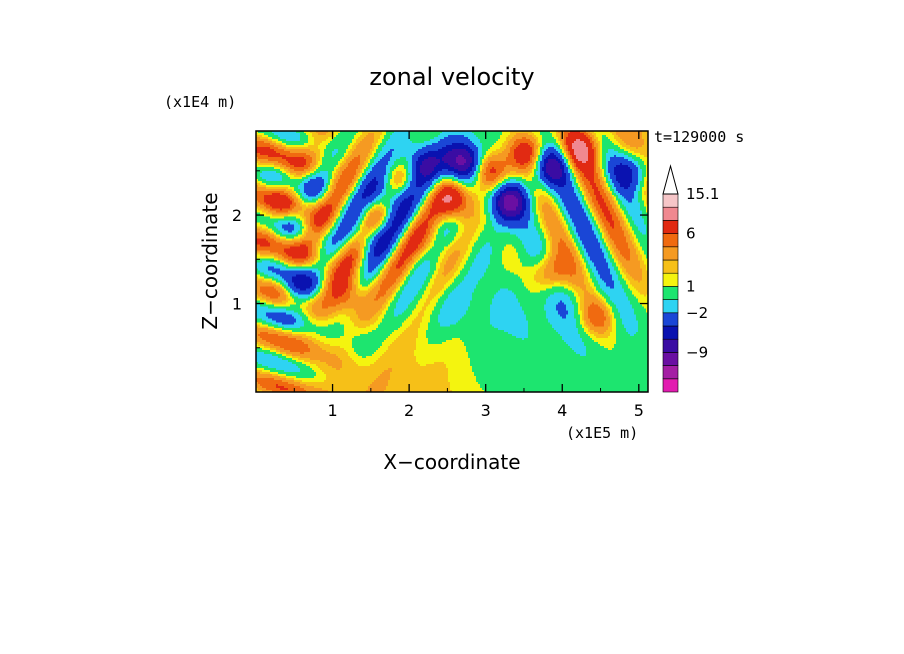  What do you see at coordinates (332, 410) in the screenshot?
I see `x-tick-label: 1` at bounding box center [332, 410].